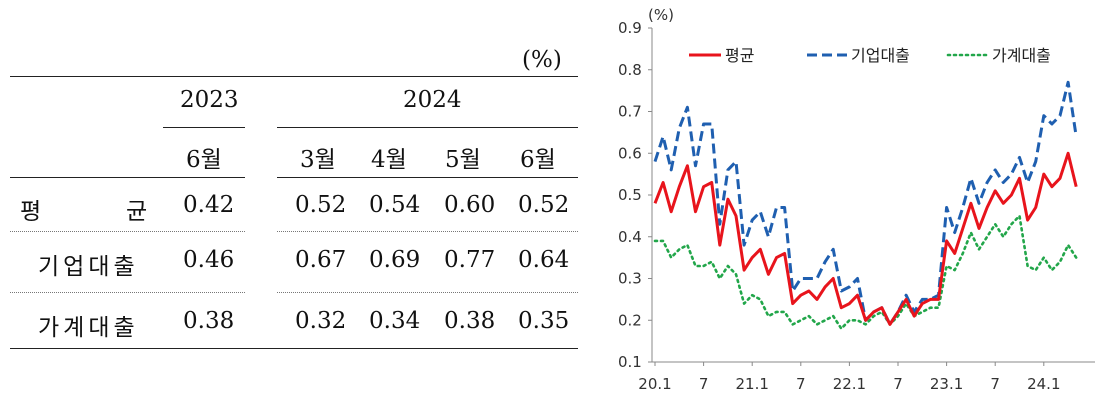 This screenshot has height=399, width=1095. Describe the element at coordinates (470, 321) in the screenshot. I see `cell-household-2024-05: 0.38` at that location.